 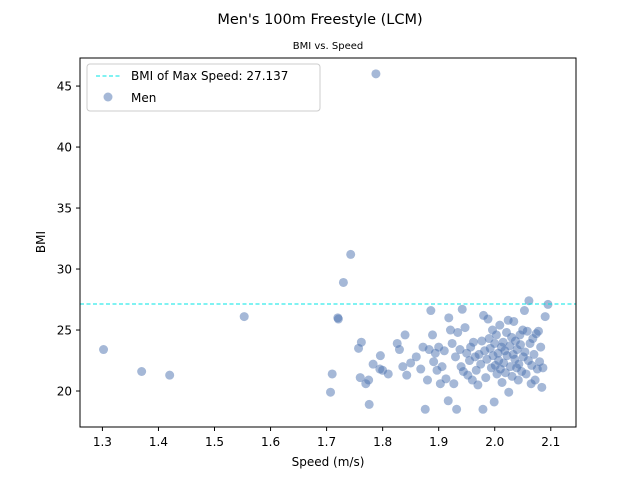 I want to click on x-tick-label: 1.5, so click(x=214, y=442).